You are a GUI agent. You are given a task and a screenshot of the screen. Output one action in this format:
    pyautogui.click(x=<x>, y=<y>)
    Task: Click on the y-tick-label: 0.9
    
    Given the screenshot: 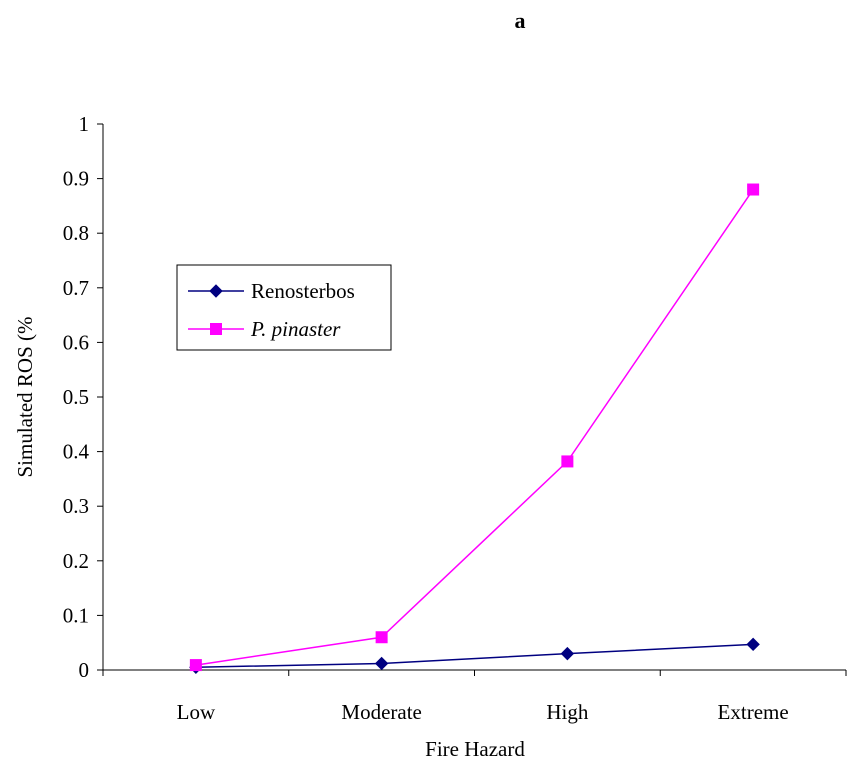 What is the action you would take?
    pyautogui.click(x=76, y=179)
    